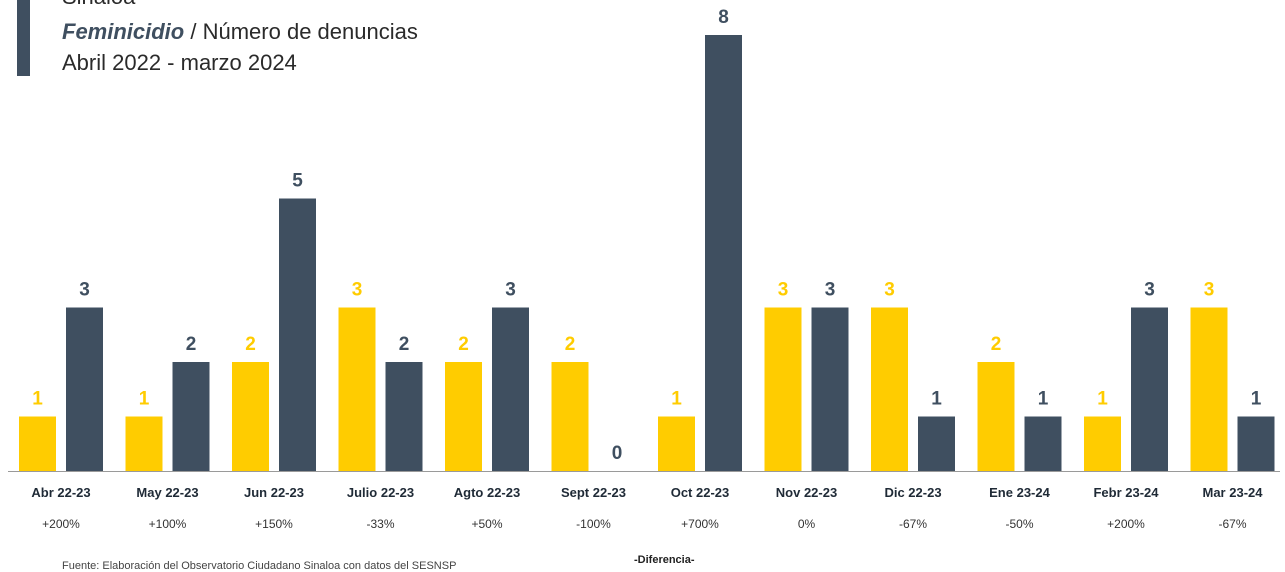 This screenshot has height=572, width=1285. Describe the element at coordinates (723, 17) in the screenshot. I see `data-label: 8` at that location.